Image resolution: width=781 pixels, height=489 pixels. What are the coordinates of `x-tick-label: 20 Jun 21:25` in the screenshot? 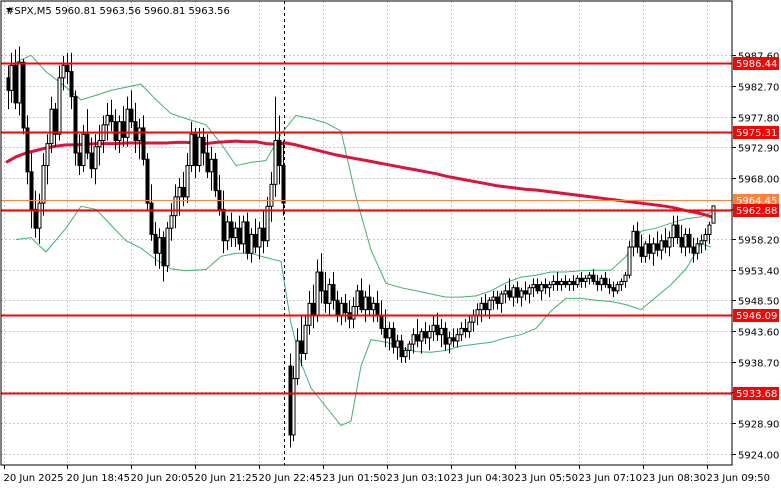 It's located at (227, 478).